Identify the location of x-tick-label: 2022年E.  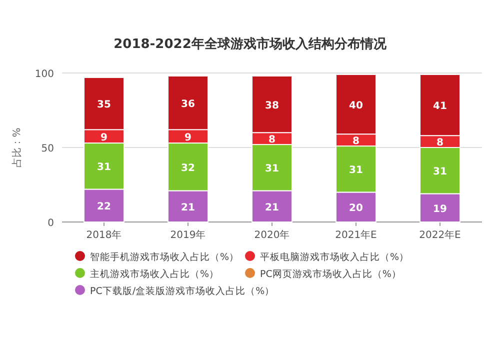
(440, 235).